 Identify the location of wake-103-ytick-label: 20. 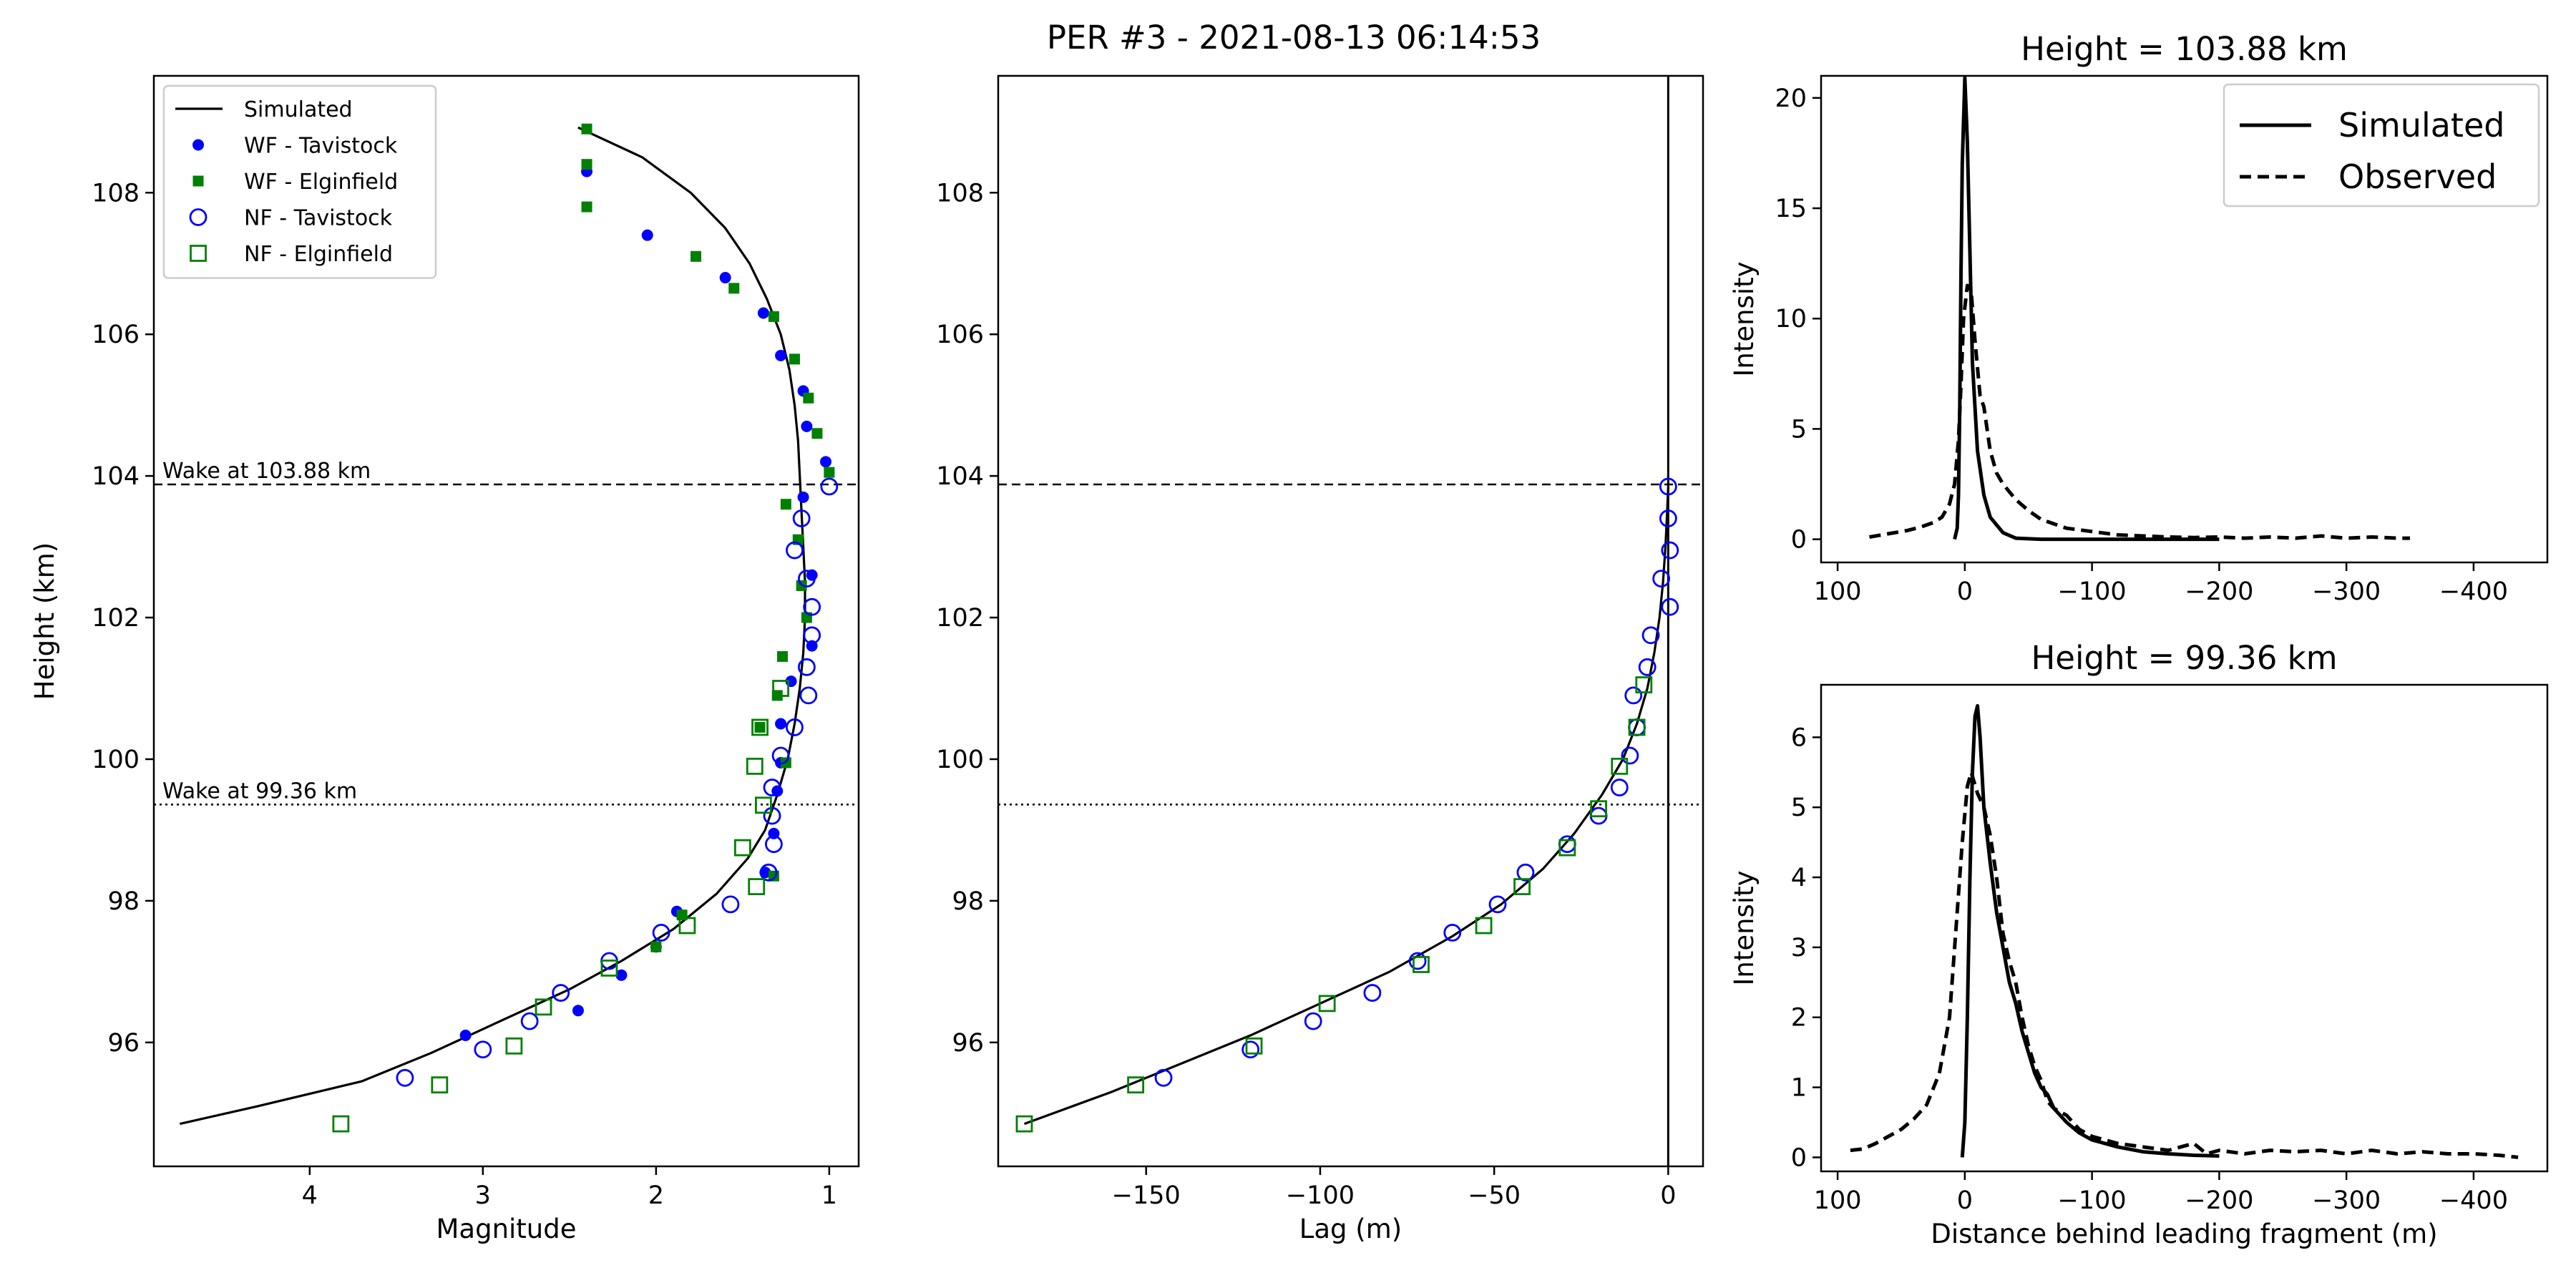
(1791, 98).